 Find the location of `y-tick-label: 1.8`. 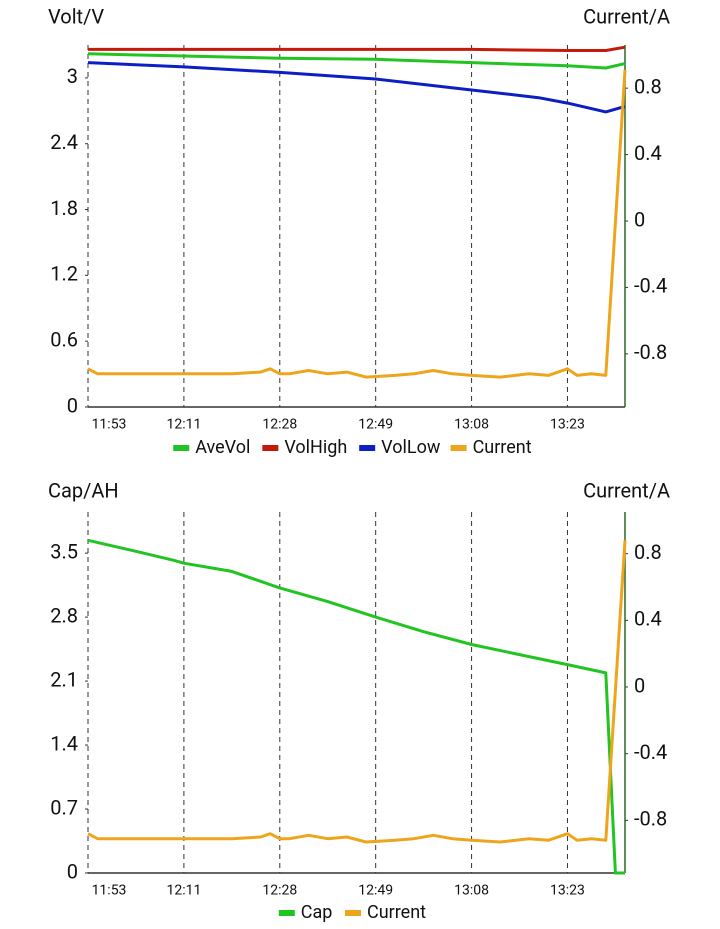

y-tick-label: 1.8 is located at coordinates (64, 208).